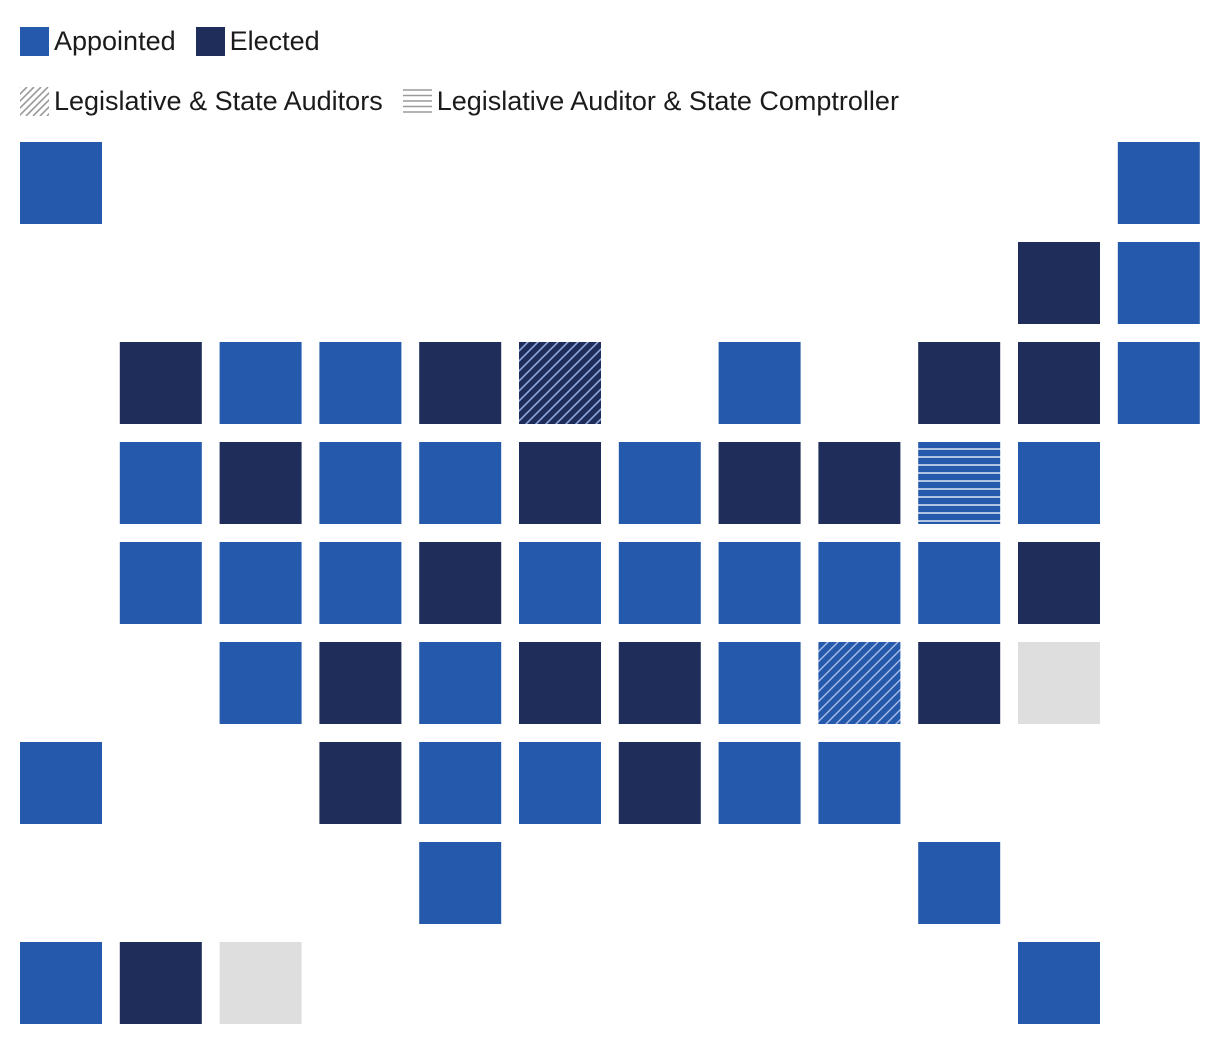 The height and width of the screenshot is (1046, 1220). I want to click on legend-item-appointed: Appointed, so click(98, 41).